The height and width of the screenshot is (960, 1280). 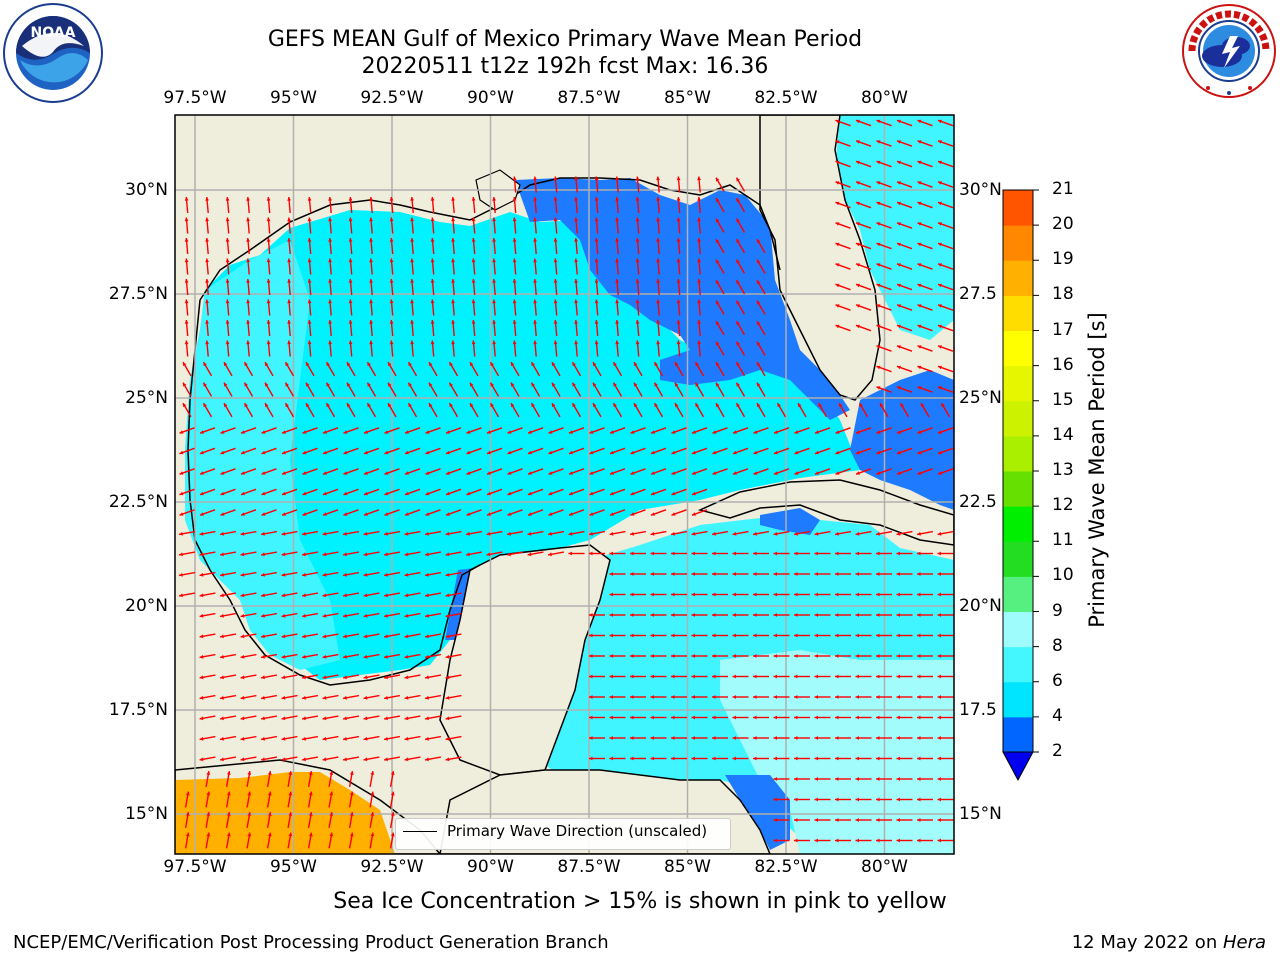 What do you see at coordinates (790, 521) in the screenshot?
I see `cuba-shelf-water` at bounding box center [790, 521].